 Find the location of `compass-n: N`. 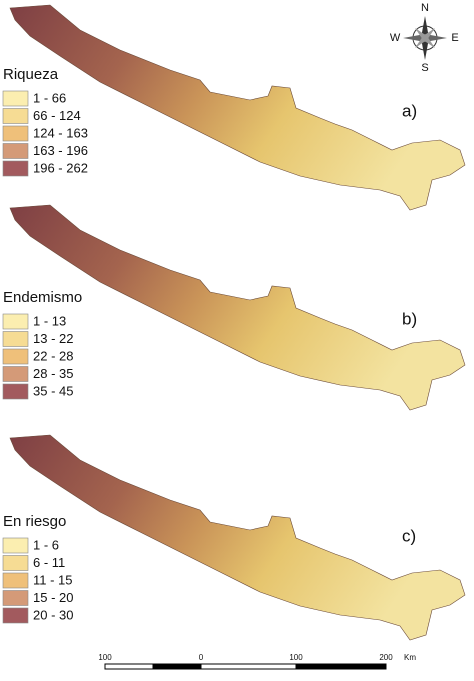

compass-n: N is located at coordinates (425, 8).